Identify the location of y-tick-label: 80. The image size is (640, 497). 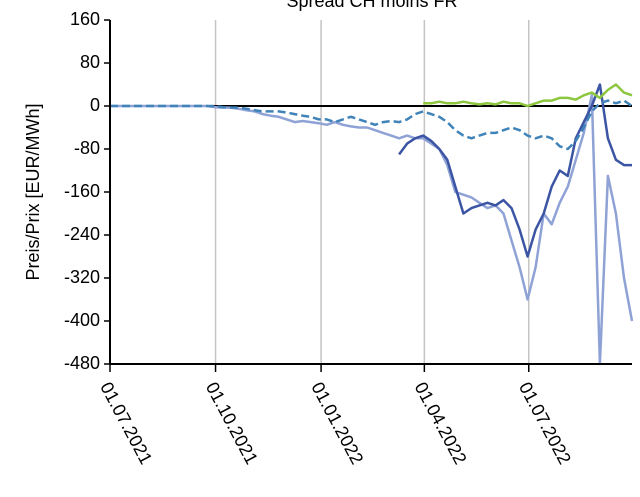
(90, 62).